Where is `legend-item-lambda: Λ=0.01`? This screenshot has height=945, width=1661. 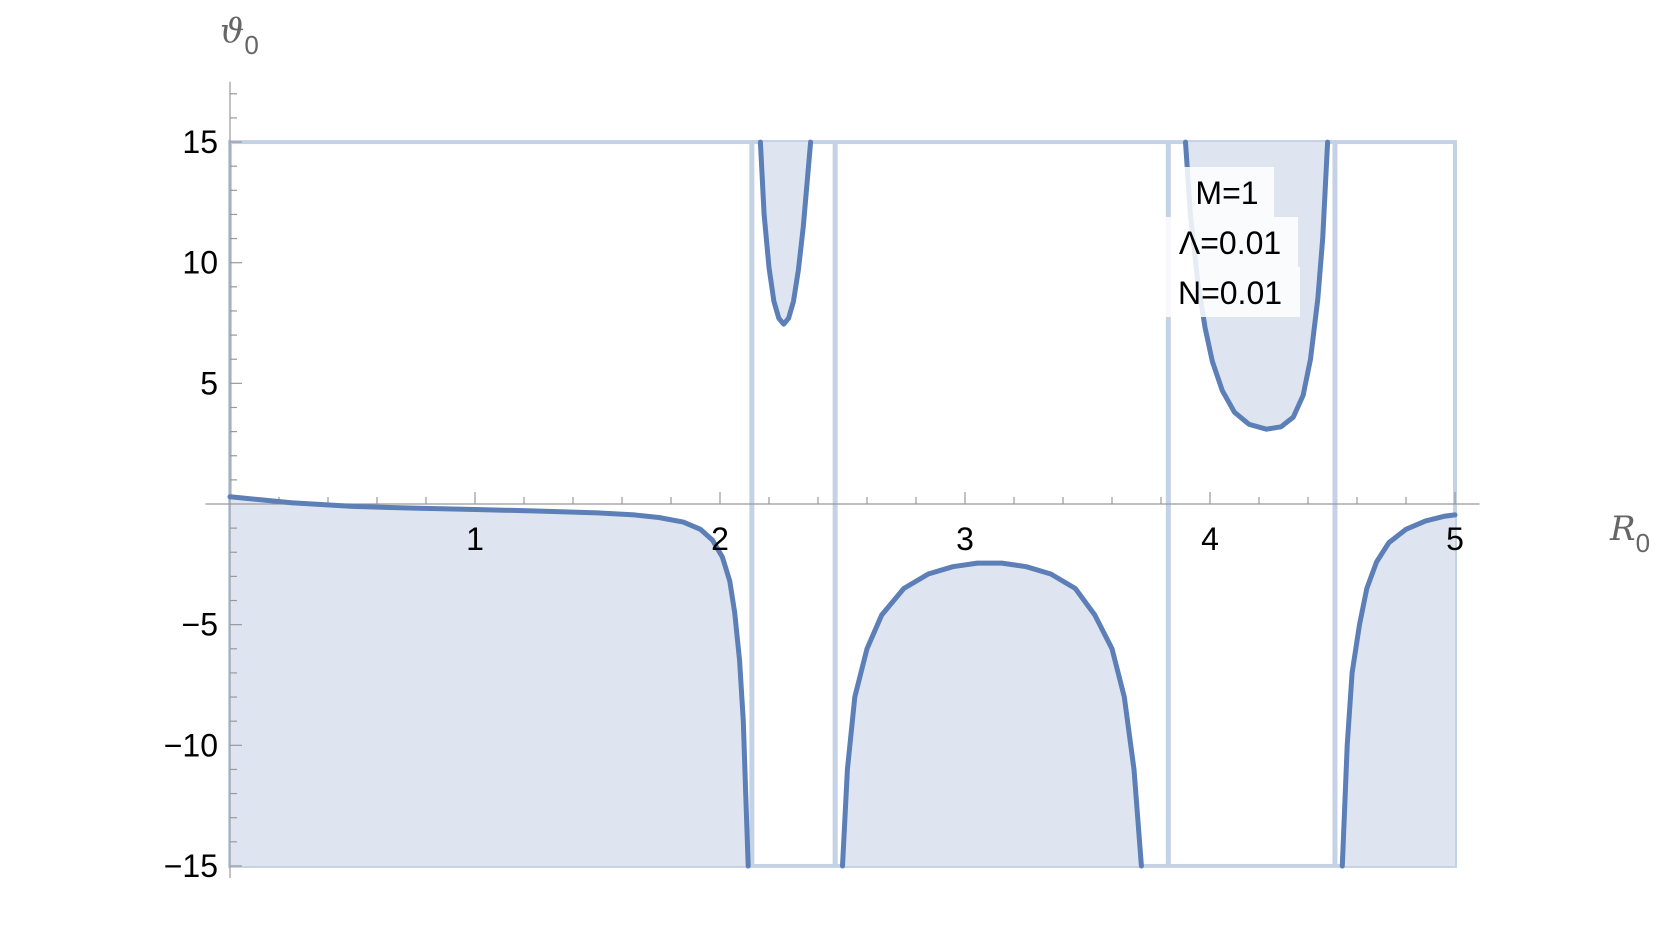 legend-item-lambda: Λ=0.01 is located at coordinates (1230, 243).